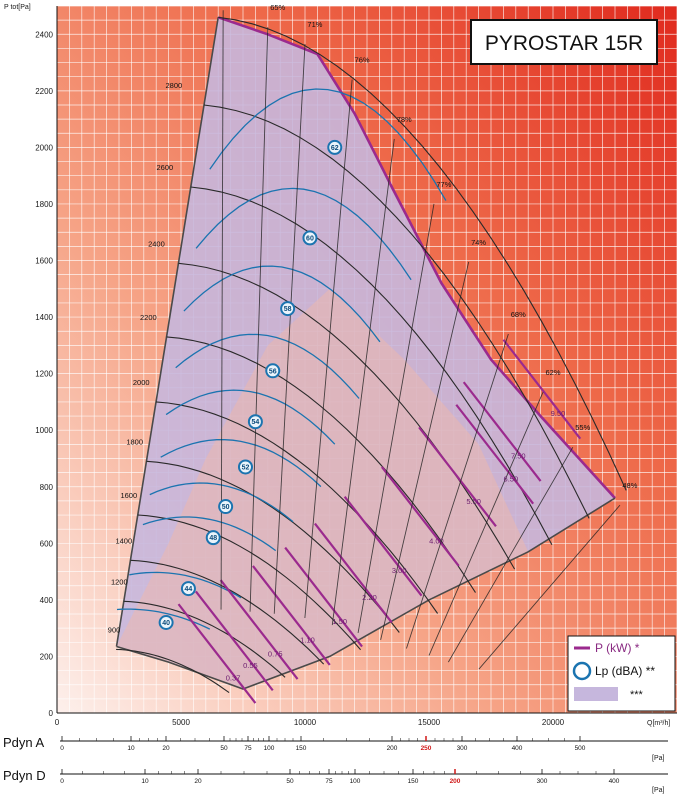  I want to click on pdyn-d-scale: Pdyn D [Pa] 0 10 20 50 75 100 150 200 300 400, so click(335, 781).